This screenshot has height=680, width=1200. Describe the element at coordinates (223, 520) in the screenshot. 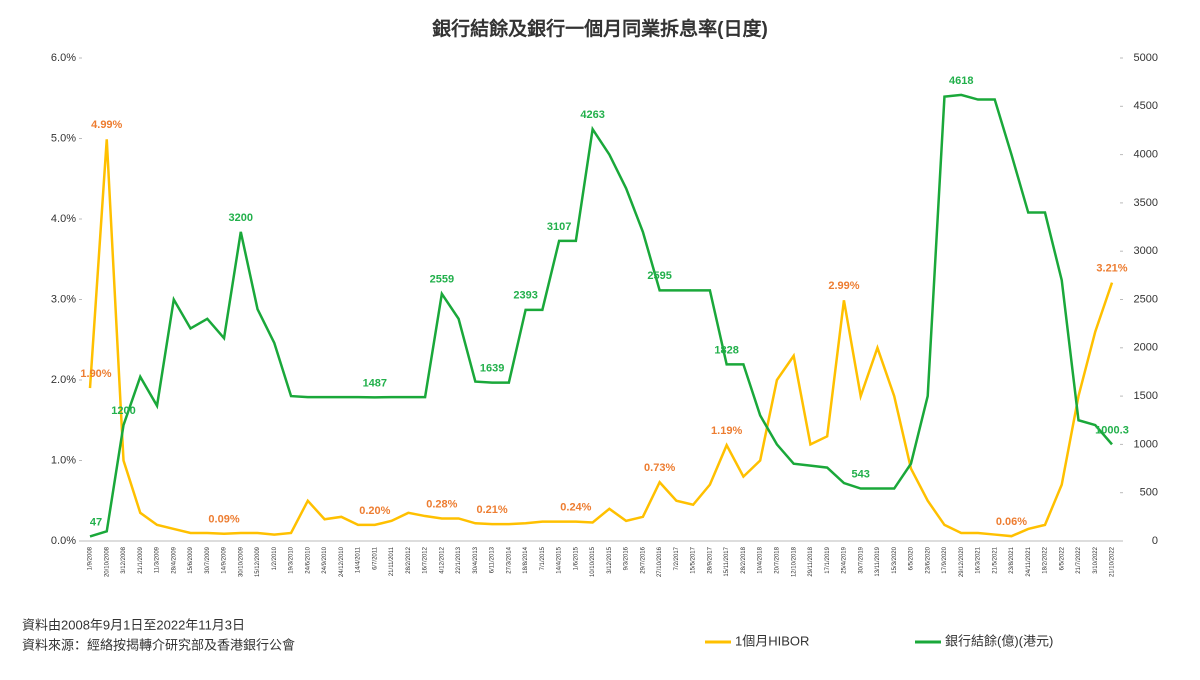

I see `data-label: 0.09%` at that location.